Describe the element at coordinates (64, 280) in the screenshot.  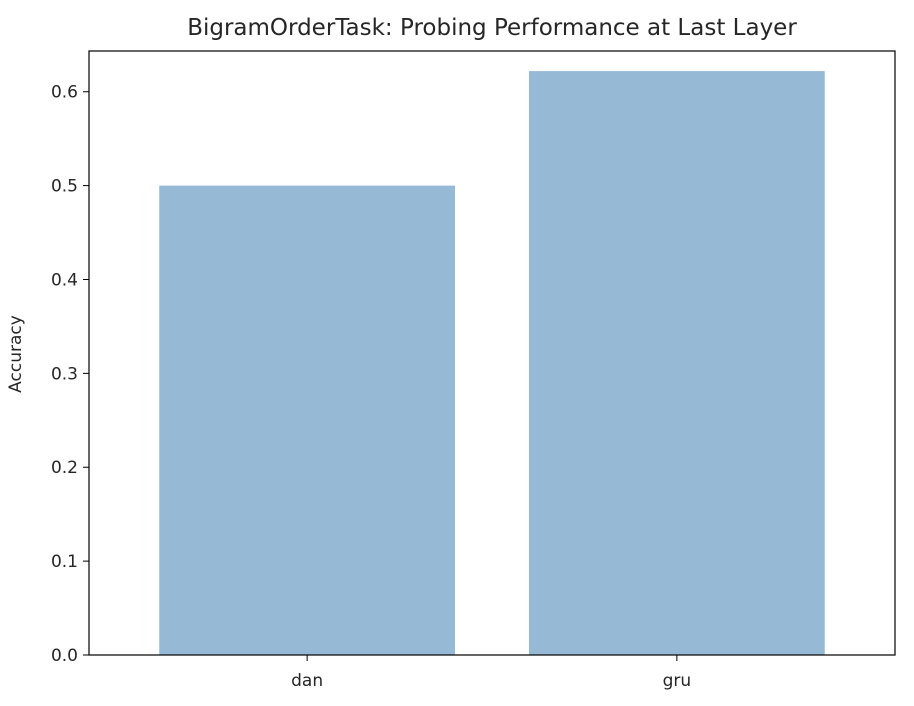
I see `y-tick-label: 0.4` at that location.